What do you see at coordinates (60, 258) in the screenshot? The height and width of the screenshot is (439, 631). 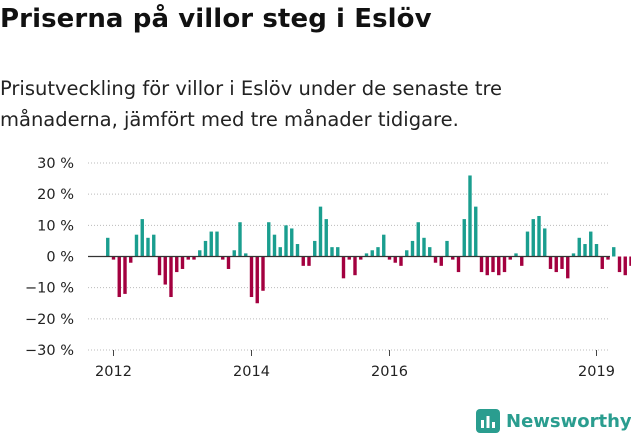 I see `y-tick-label: 0 %` at bounding box center [60, 258].